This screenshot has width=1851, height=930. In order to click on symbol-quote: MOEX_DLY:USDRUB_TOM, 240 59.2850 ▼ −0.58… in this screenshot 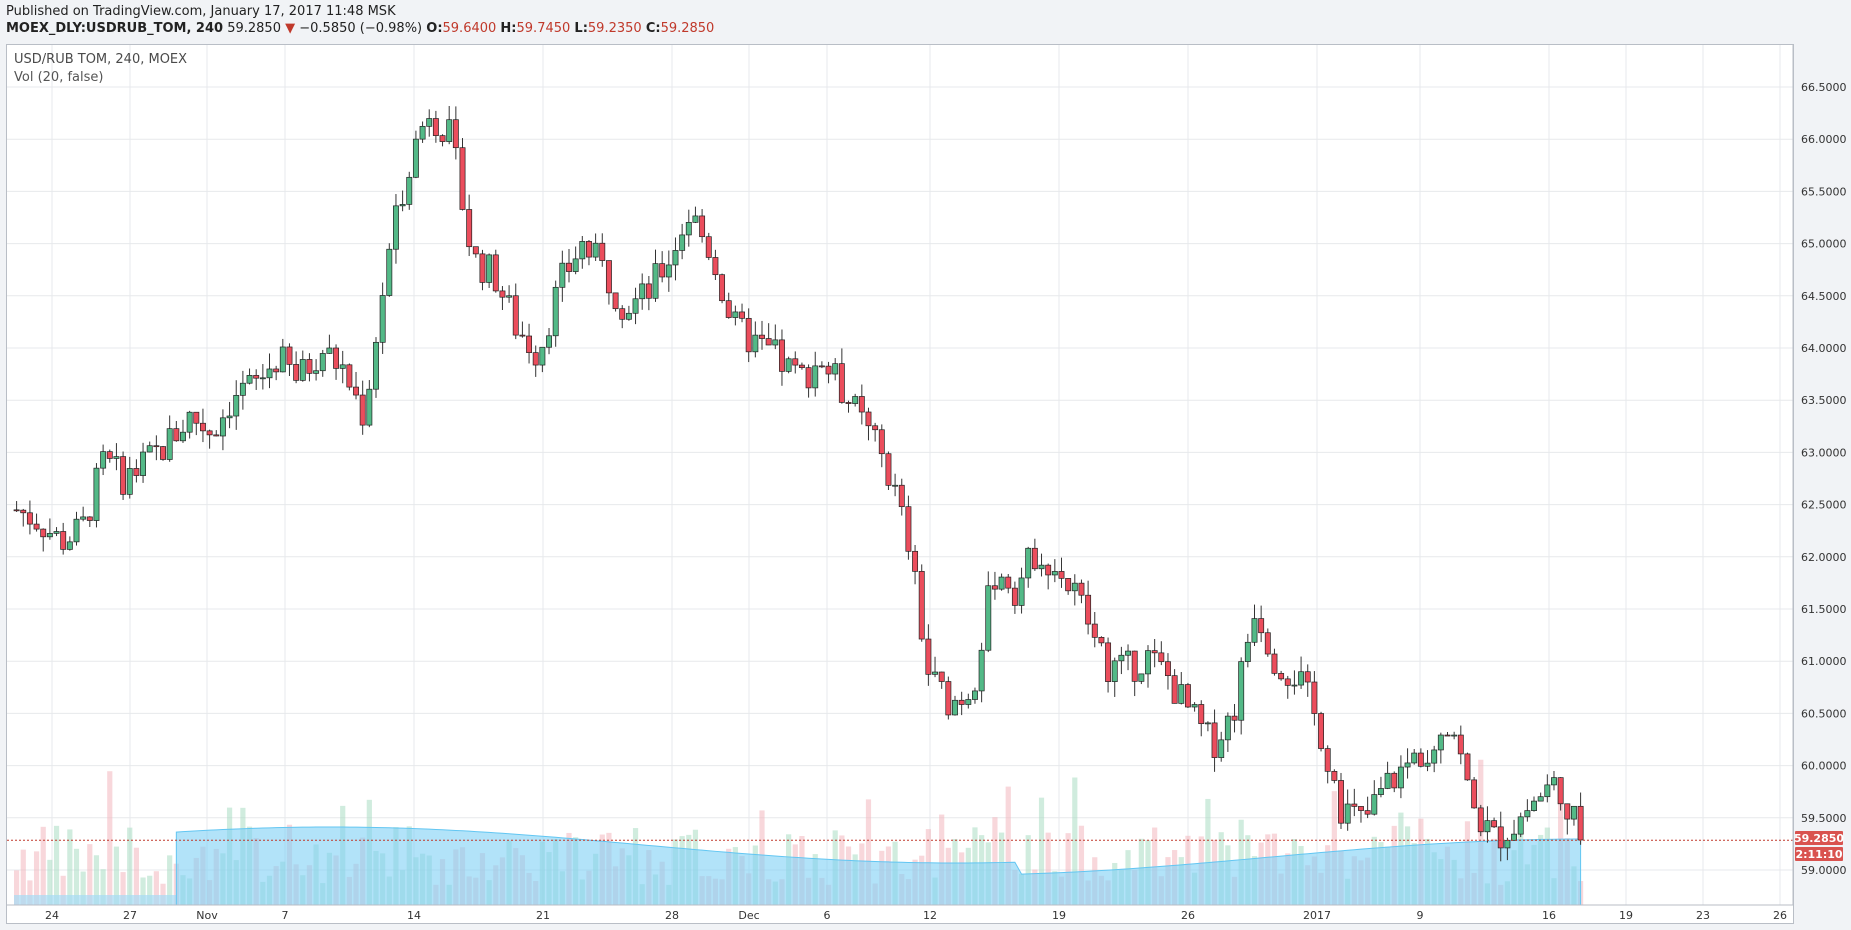, I will do `click(360, 28)`.